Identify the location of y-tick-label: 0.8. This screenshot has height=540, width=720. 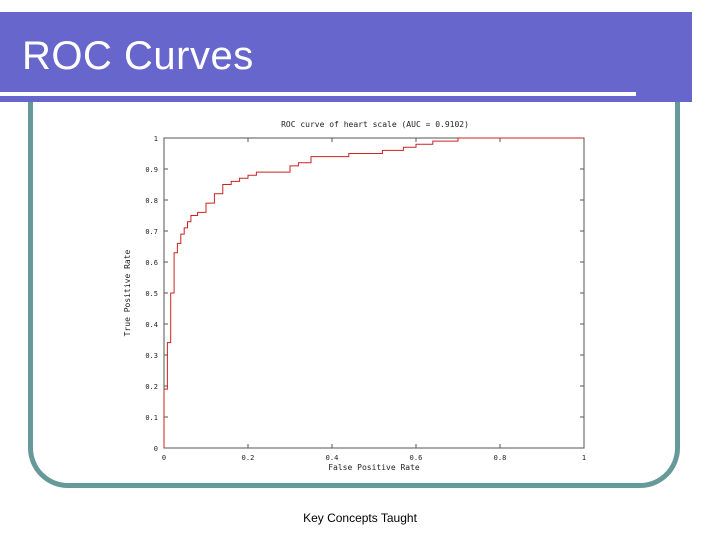
(151, 201).